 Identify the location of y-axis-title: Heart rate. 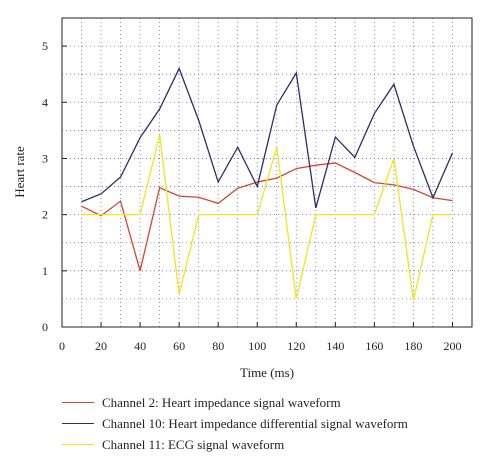
(19, 172).